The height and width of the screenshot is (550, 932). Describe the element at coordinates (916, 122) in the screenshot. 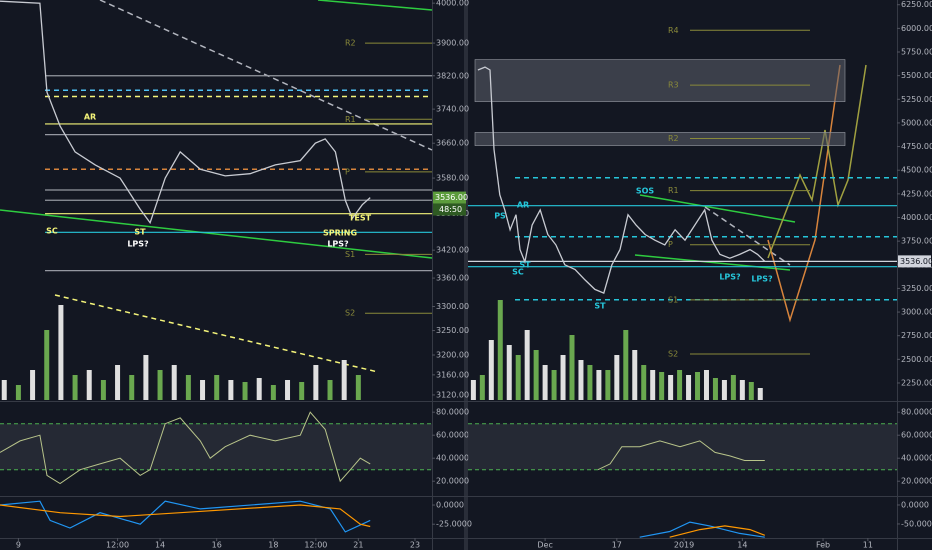

I see `y-tick-label: 5000.00` at that location.